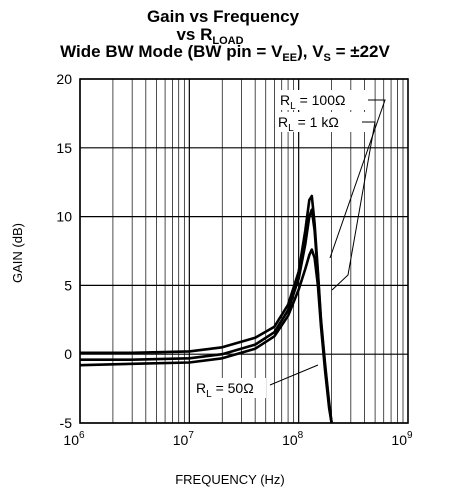 The width and height of the screenshot is (450, 493). What do you see at coordinates (64, 79) in the screenshot?
I see `y-tick-label: 20` at bounding box center [64, 79].